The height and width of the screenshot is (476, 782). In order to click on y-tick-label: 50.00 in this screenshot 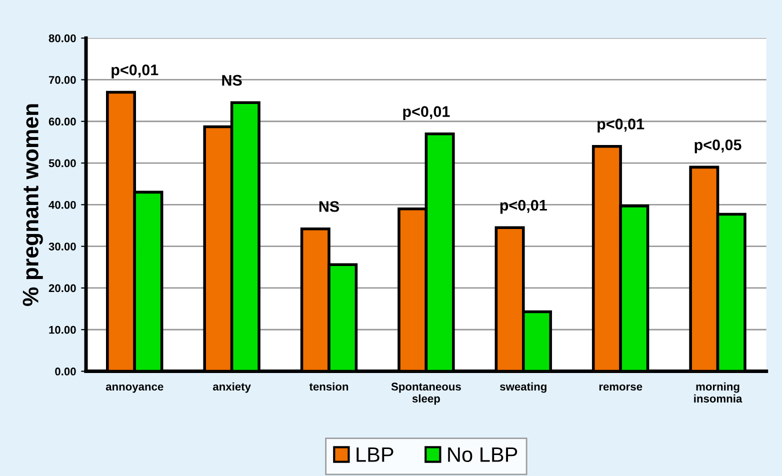, I will do `click(62, 163)`.